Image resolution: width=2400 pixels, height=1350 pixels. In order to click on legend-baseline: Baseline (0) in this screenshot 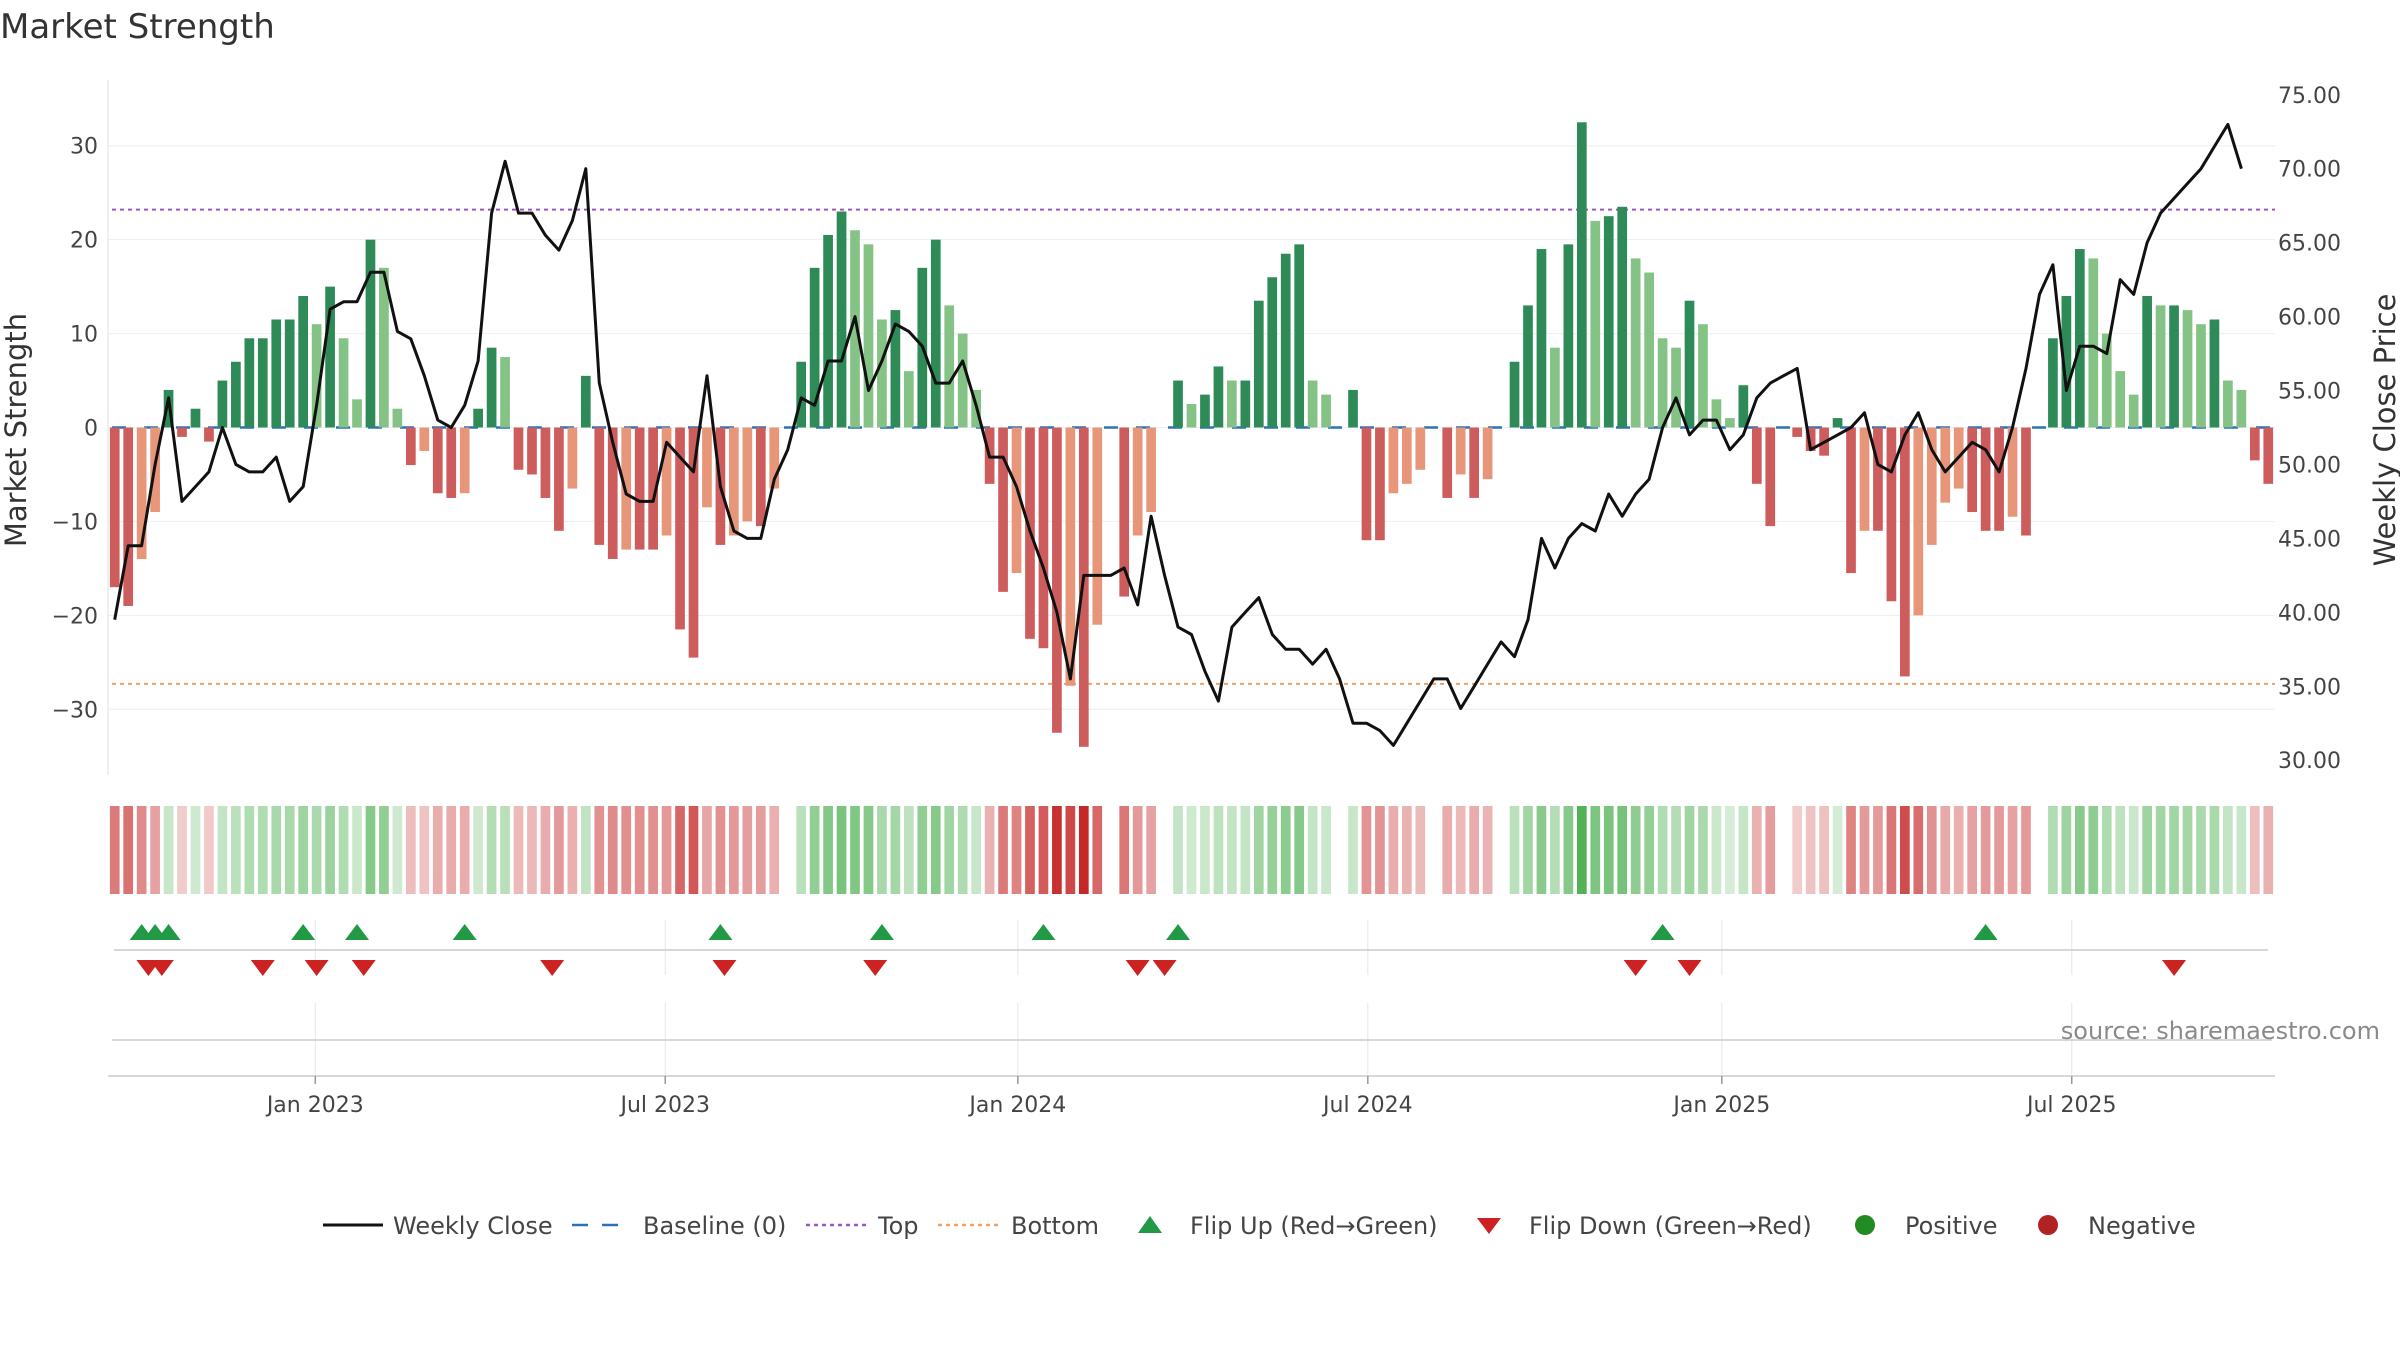, I will do `click(679, 1226)`.